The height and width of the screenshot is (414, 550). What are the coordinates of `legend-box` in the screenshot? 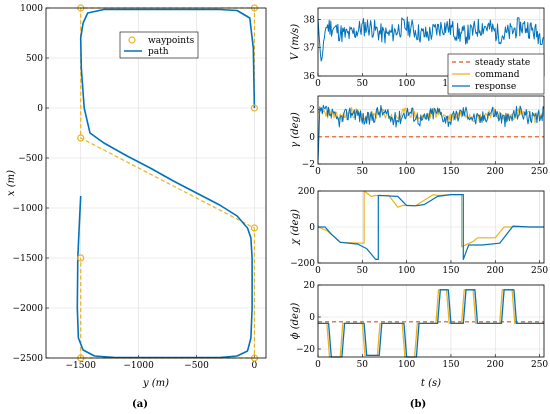 It's located at (159, 45).